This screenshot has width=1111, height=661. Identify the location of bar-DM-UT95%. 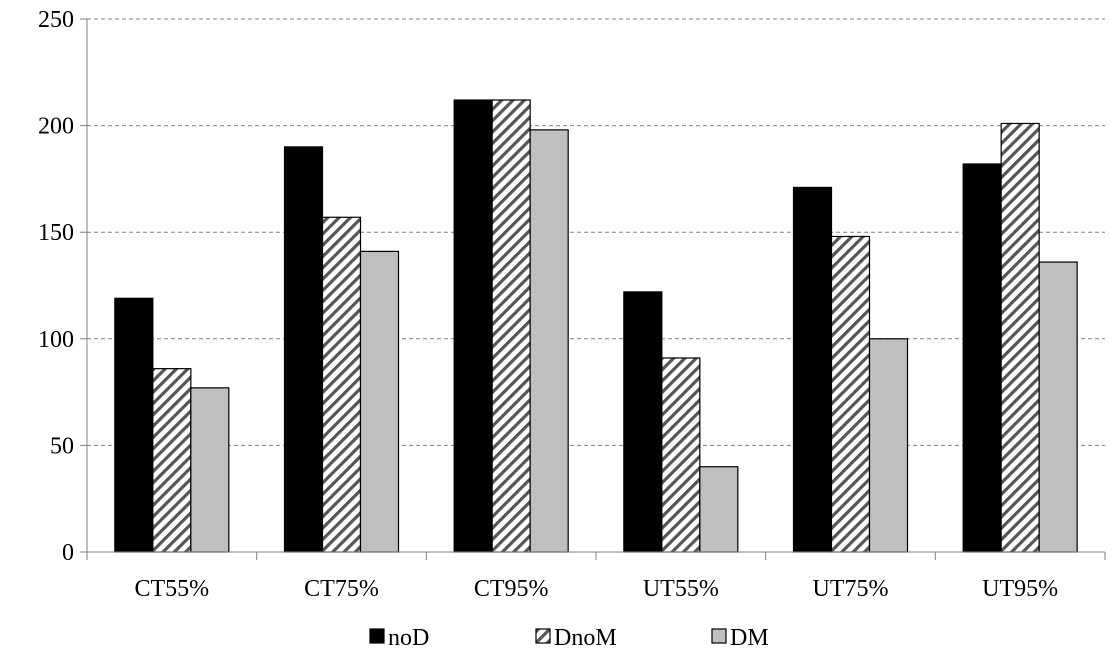
(1058, 407).